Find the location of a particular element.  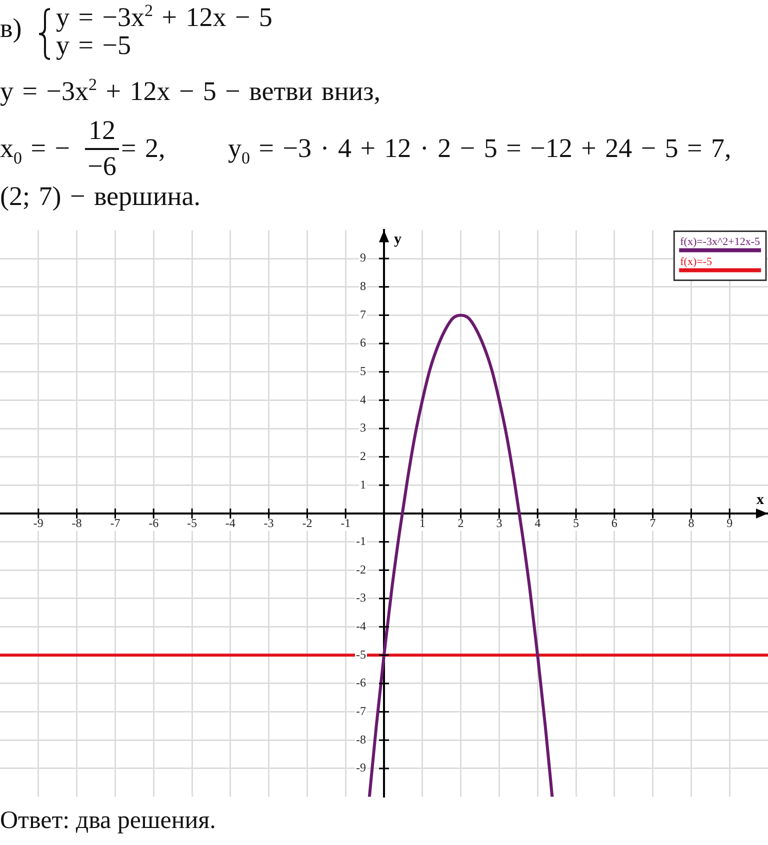

text: (2; 7) − вершина. is located at coordinates (100, 196).